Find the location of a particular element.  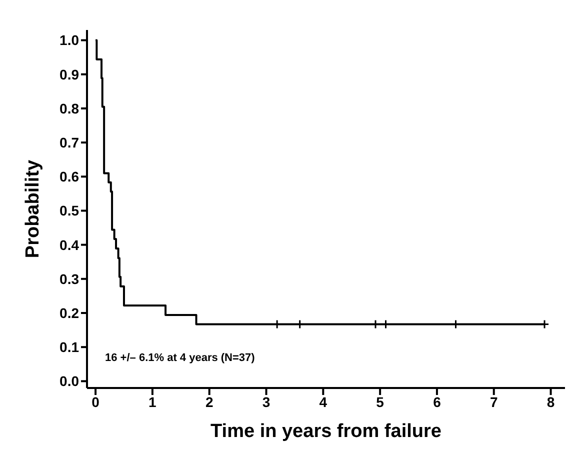

y-tick-label: 0.4 is located at coordinates (70, 244).